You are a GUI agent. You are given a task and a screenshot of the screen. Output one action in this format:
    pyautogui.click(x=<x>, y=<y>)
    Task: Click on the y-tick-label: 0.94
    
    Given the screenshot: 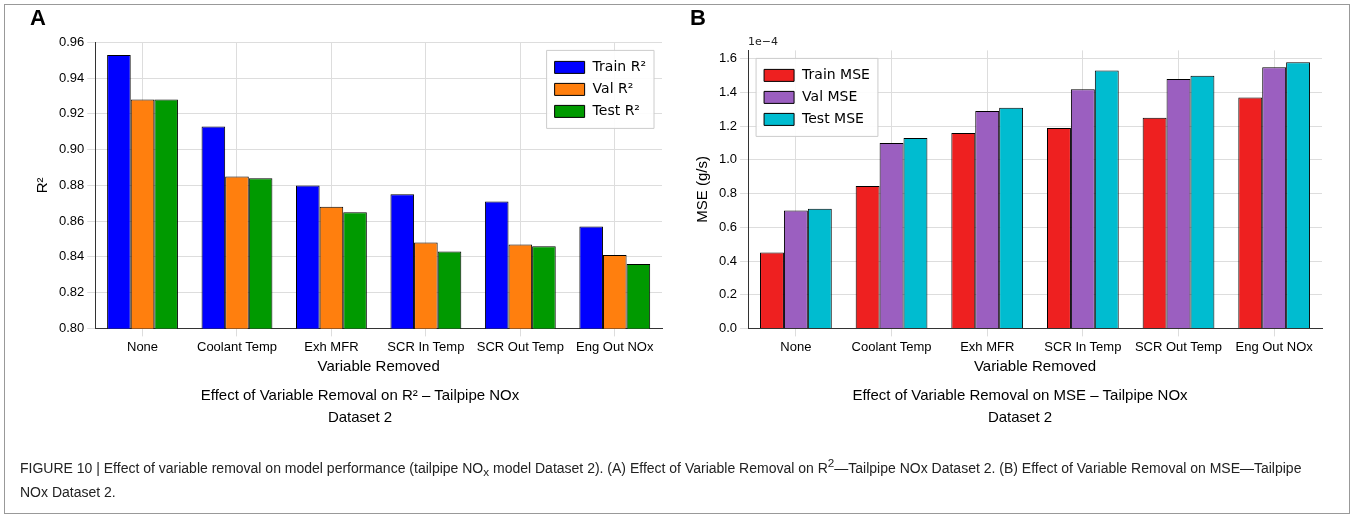 What is the action you would take?
    pyautogui.click(x=71, y=77)
    